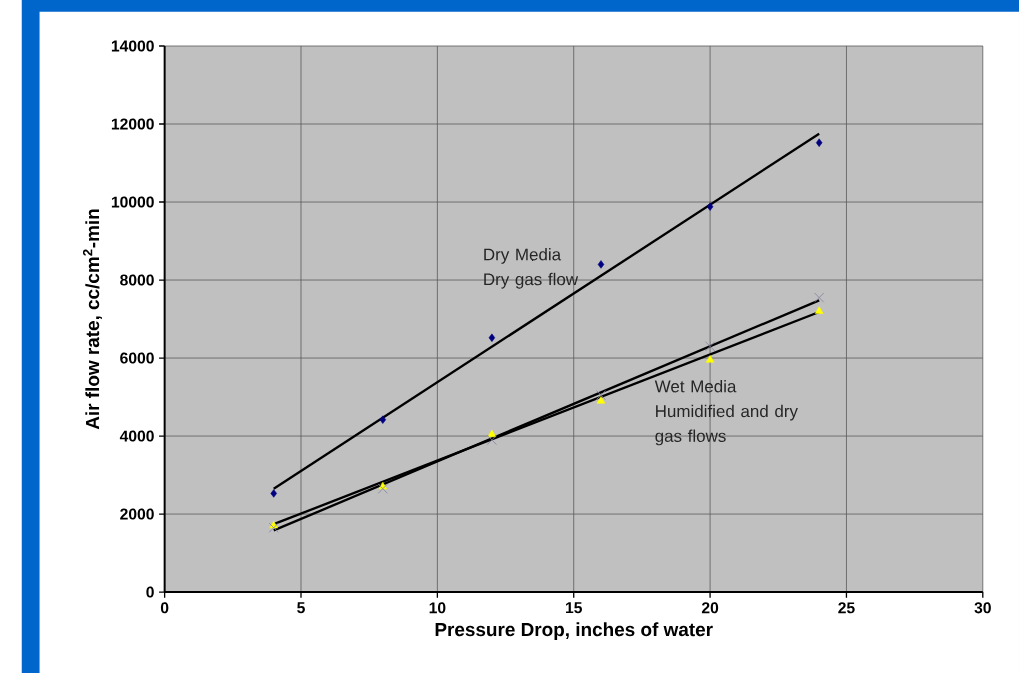  I want to click on y-tick-label: 0, so click(150, 592).